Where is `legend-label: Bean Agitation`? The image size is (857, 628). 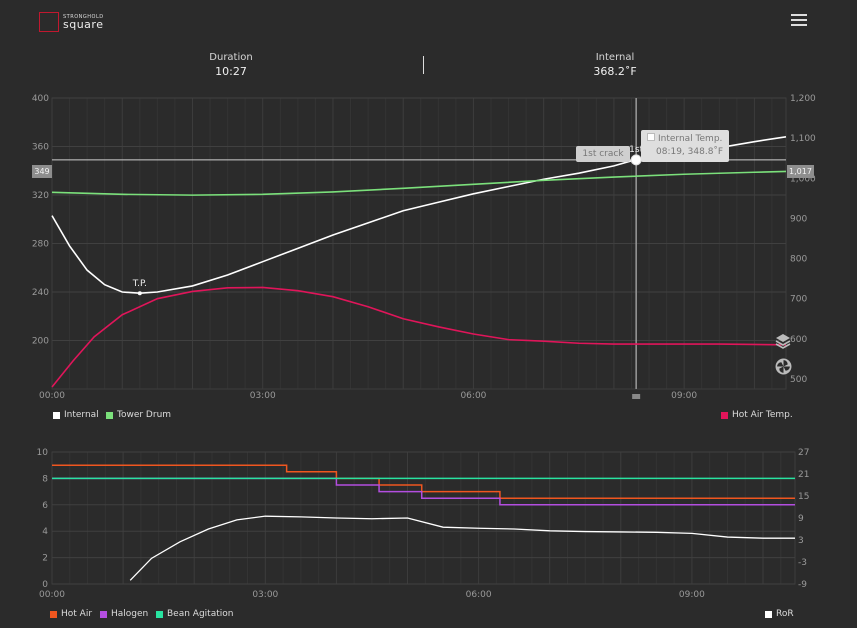
legend-label: Bean Agitation is located at coordinates (200, 614).